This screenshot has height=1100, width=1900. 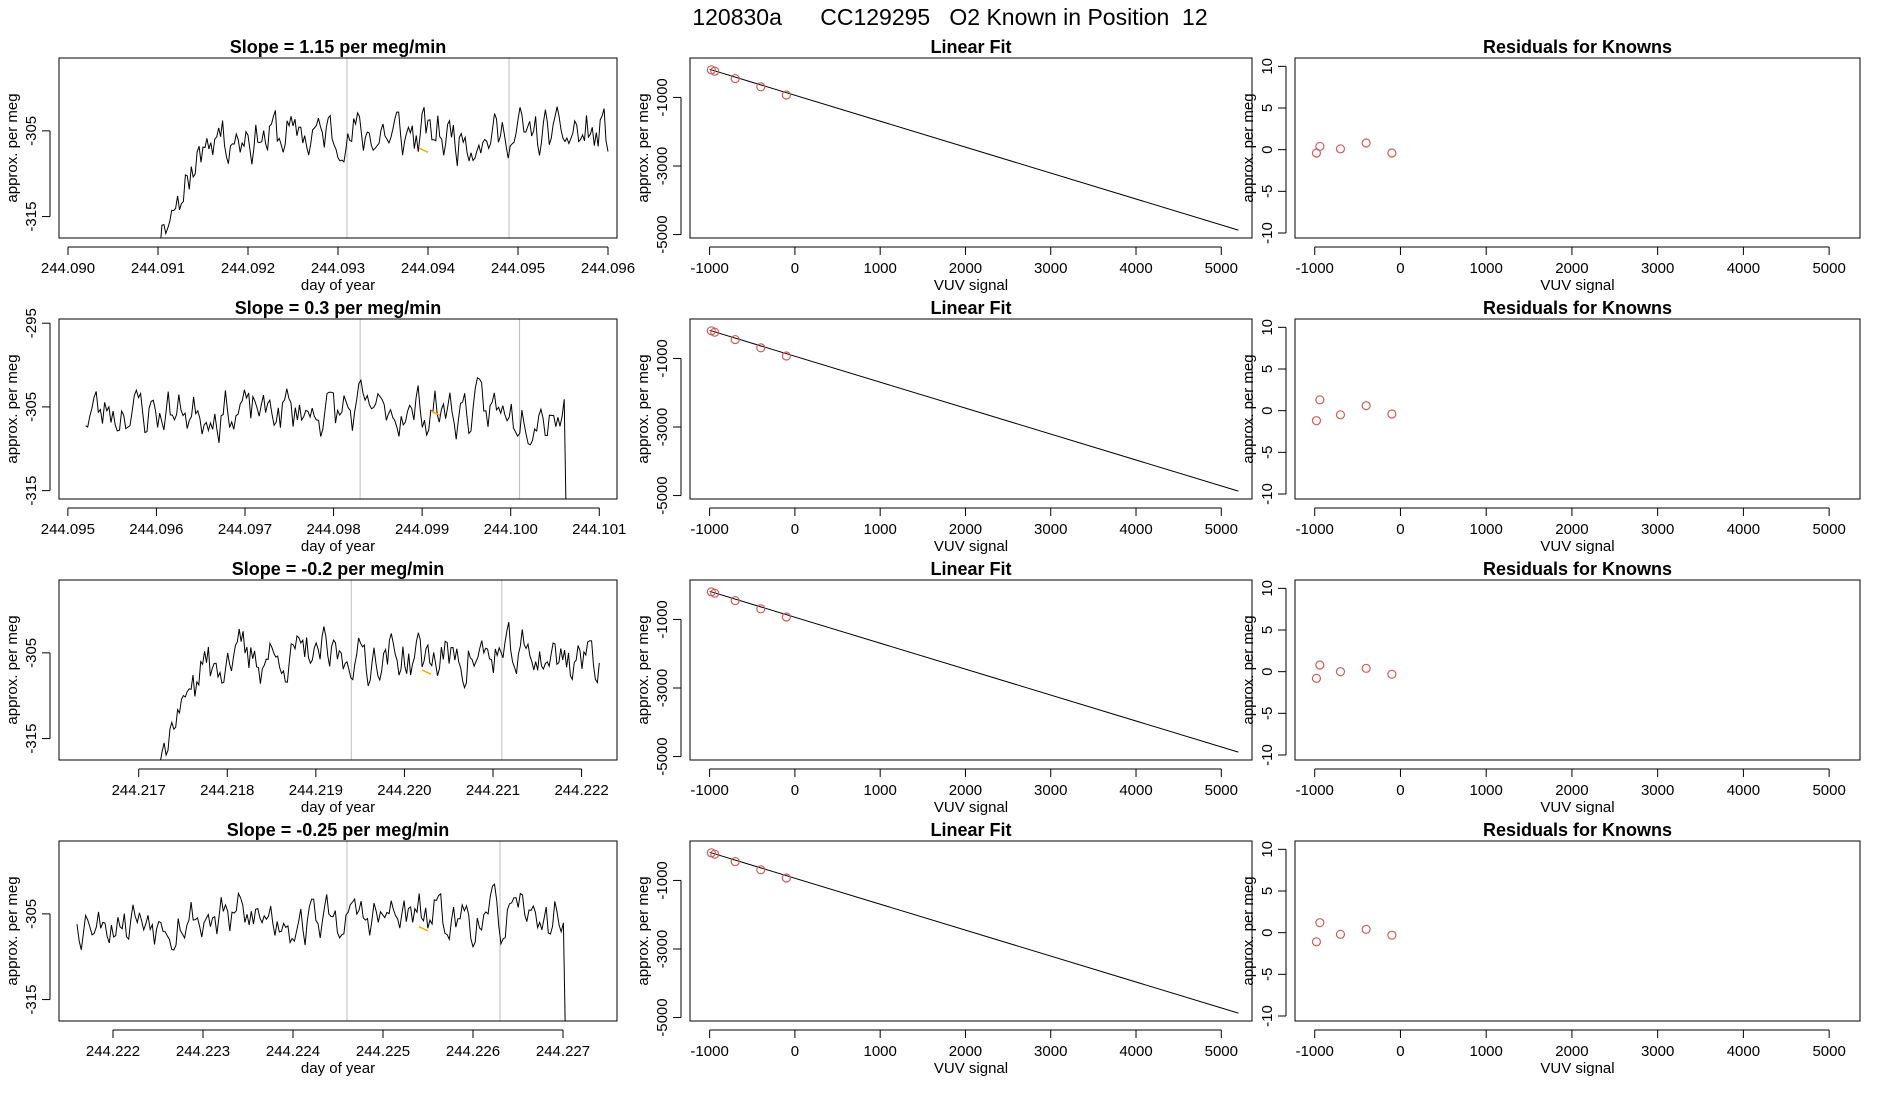 What do you see at coordinates (879, 268) in the screenshot?
I see `x-tick-label: 1000` at bounding box center [879, 268].